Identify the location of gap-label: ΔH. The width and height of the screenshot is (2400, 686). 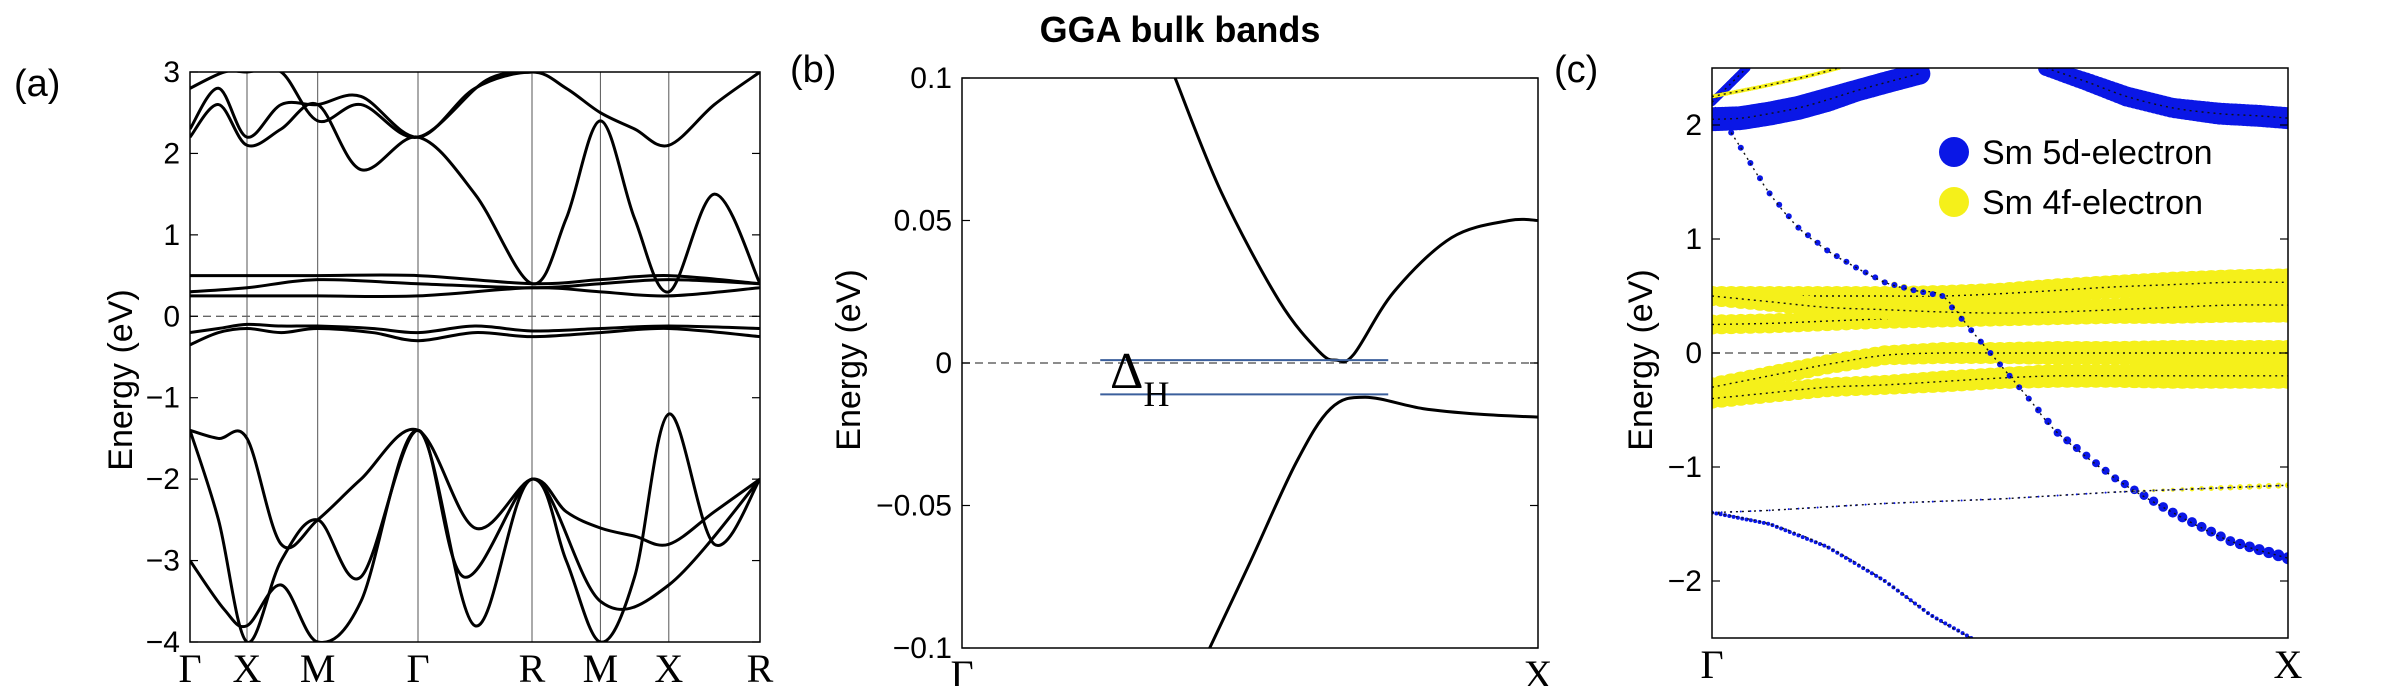
(1139, 378).